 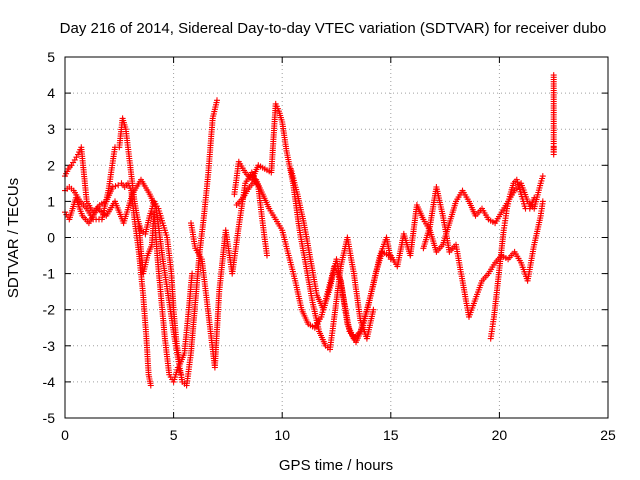 What do you see at coordinates (49, 346) in the screenshot?
I see `y-tick-label: -3` at bounding box center [49, 346].